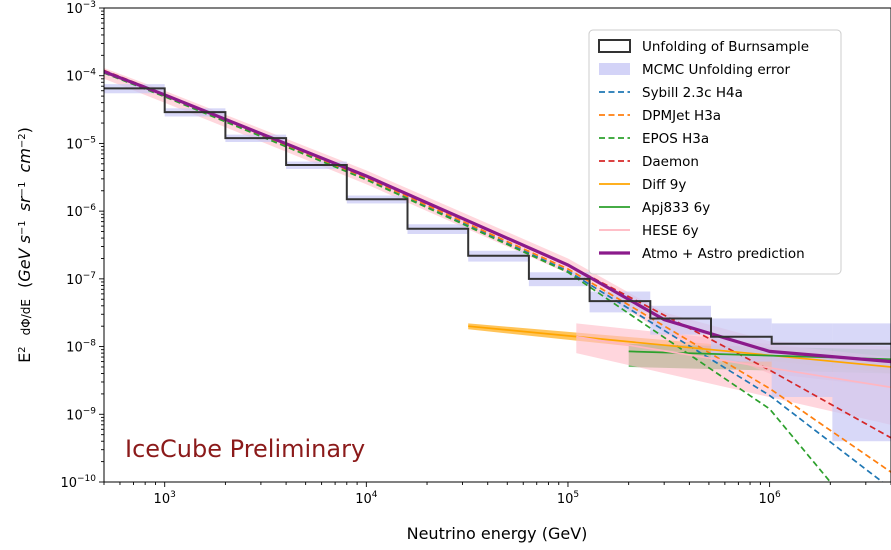 This screenshot has width=891, height=550. Describe the element at coordinates (81, 76) in the screenshot. I see `y-tick-label: 10⁻⁴` at that location.